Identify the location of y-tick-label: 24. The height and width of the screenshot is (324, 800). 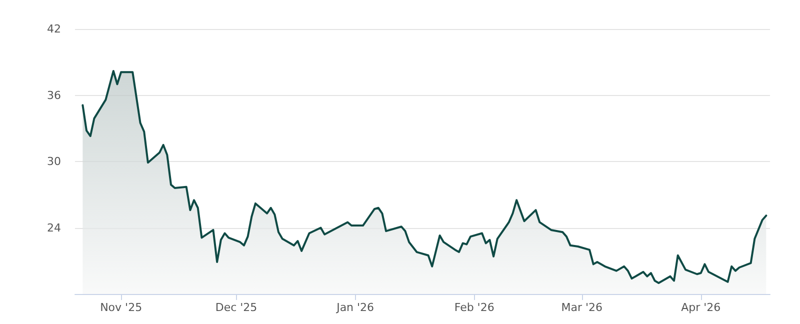
(54, 227).